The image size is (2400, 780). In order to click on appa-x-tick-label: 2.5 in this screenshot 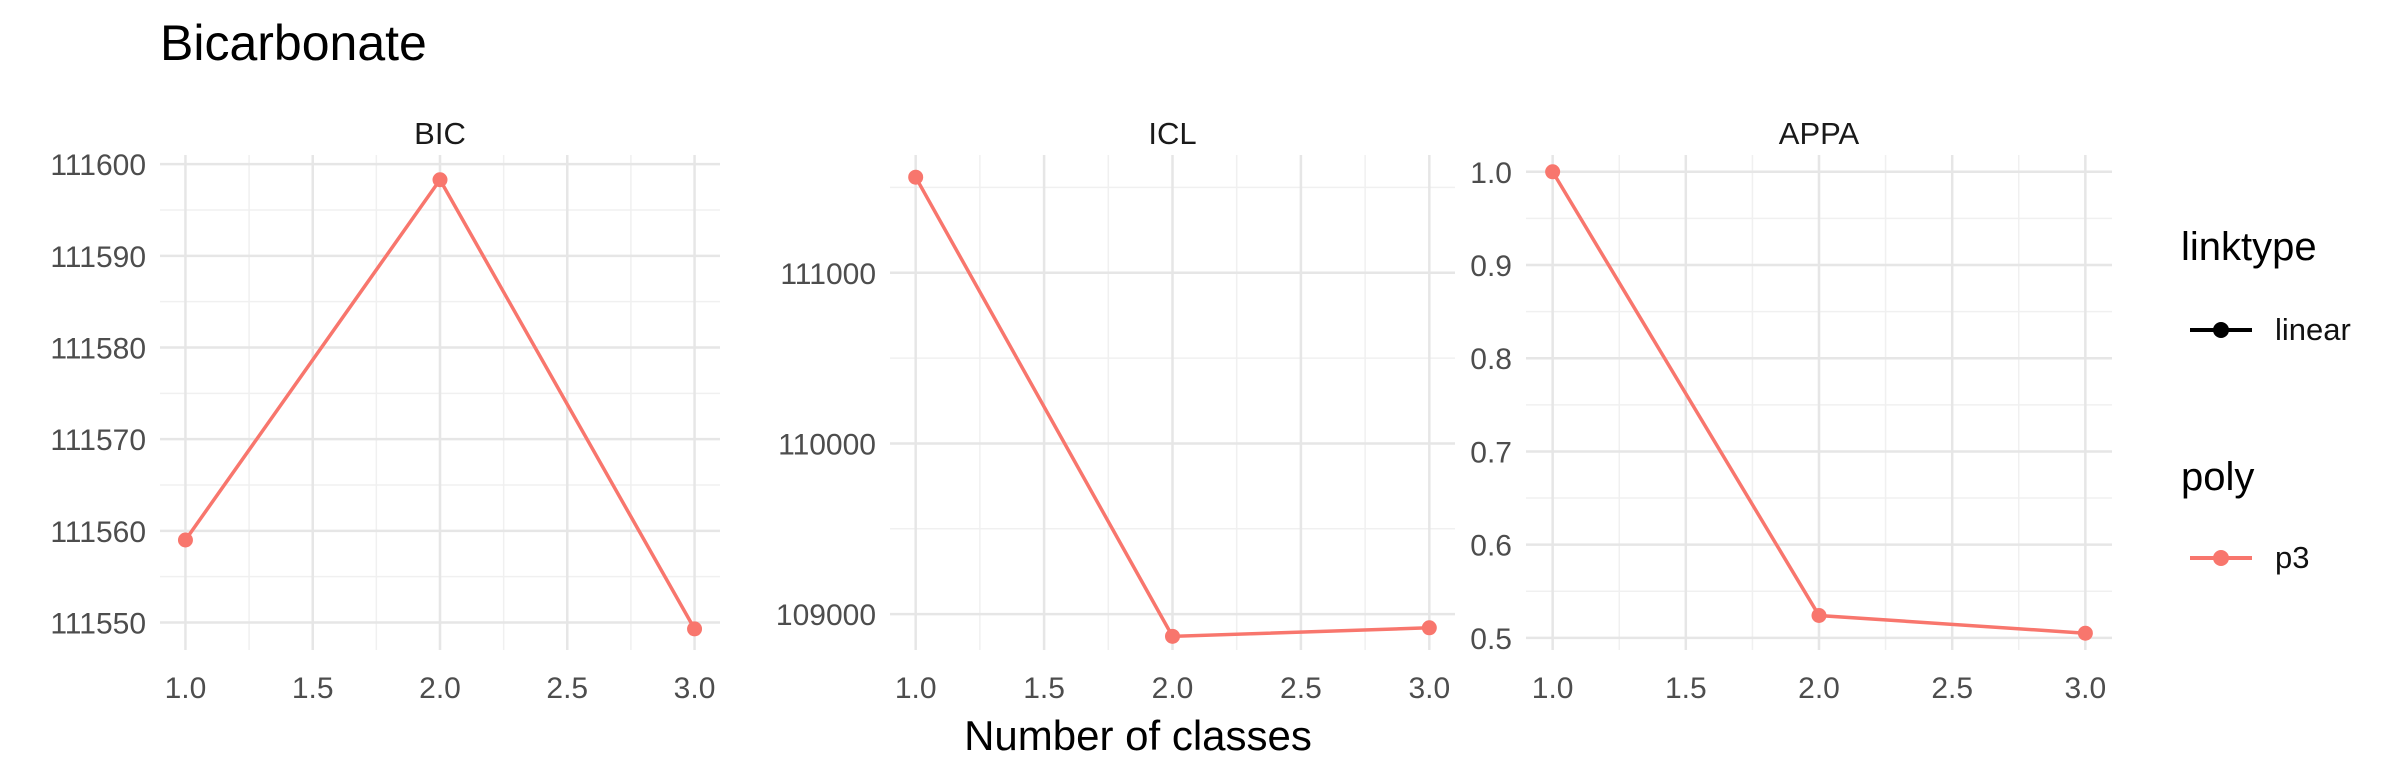, I will do `click(1952, 688)`.